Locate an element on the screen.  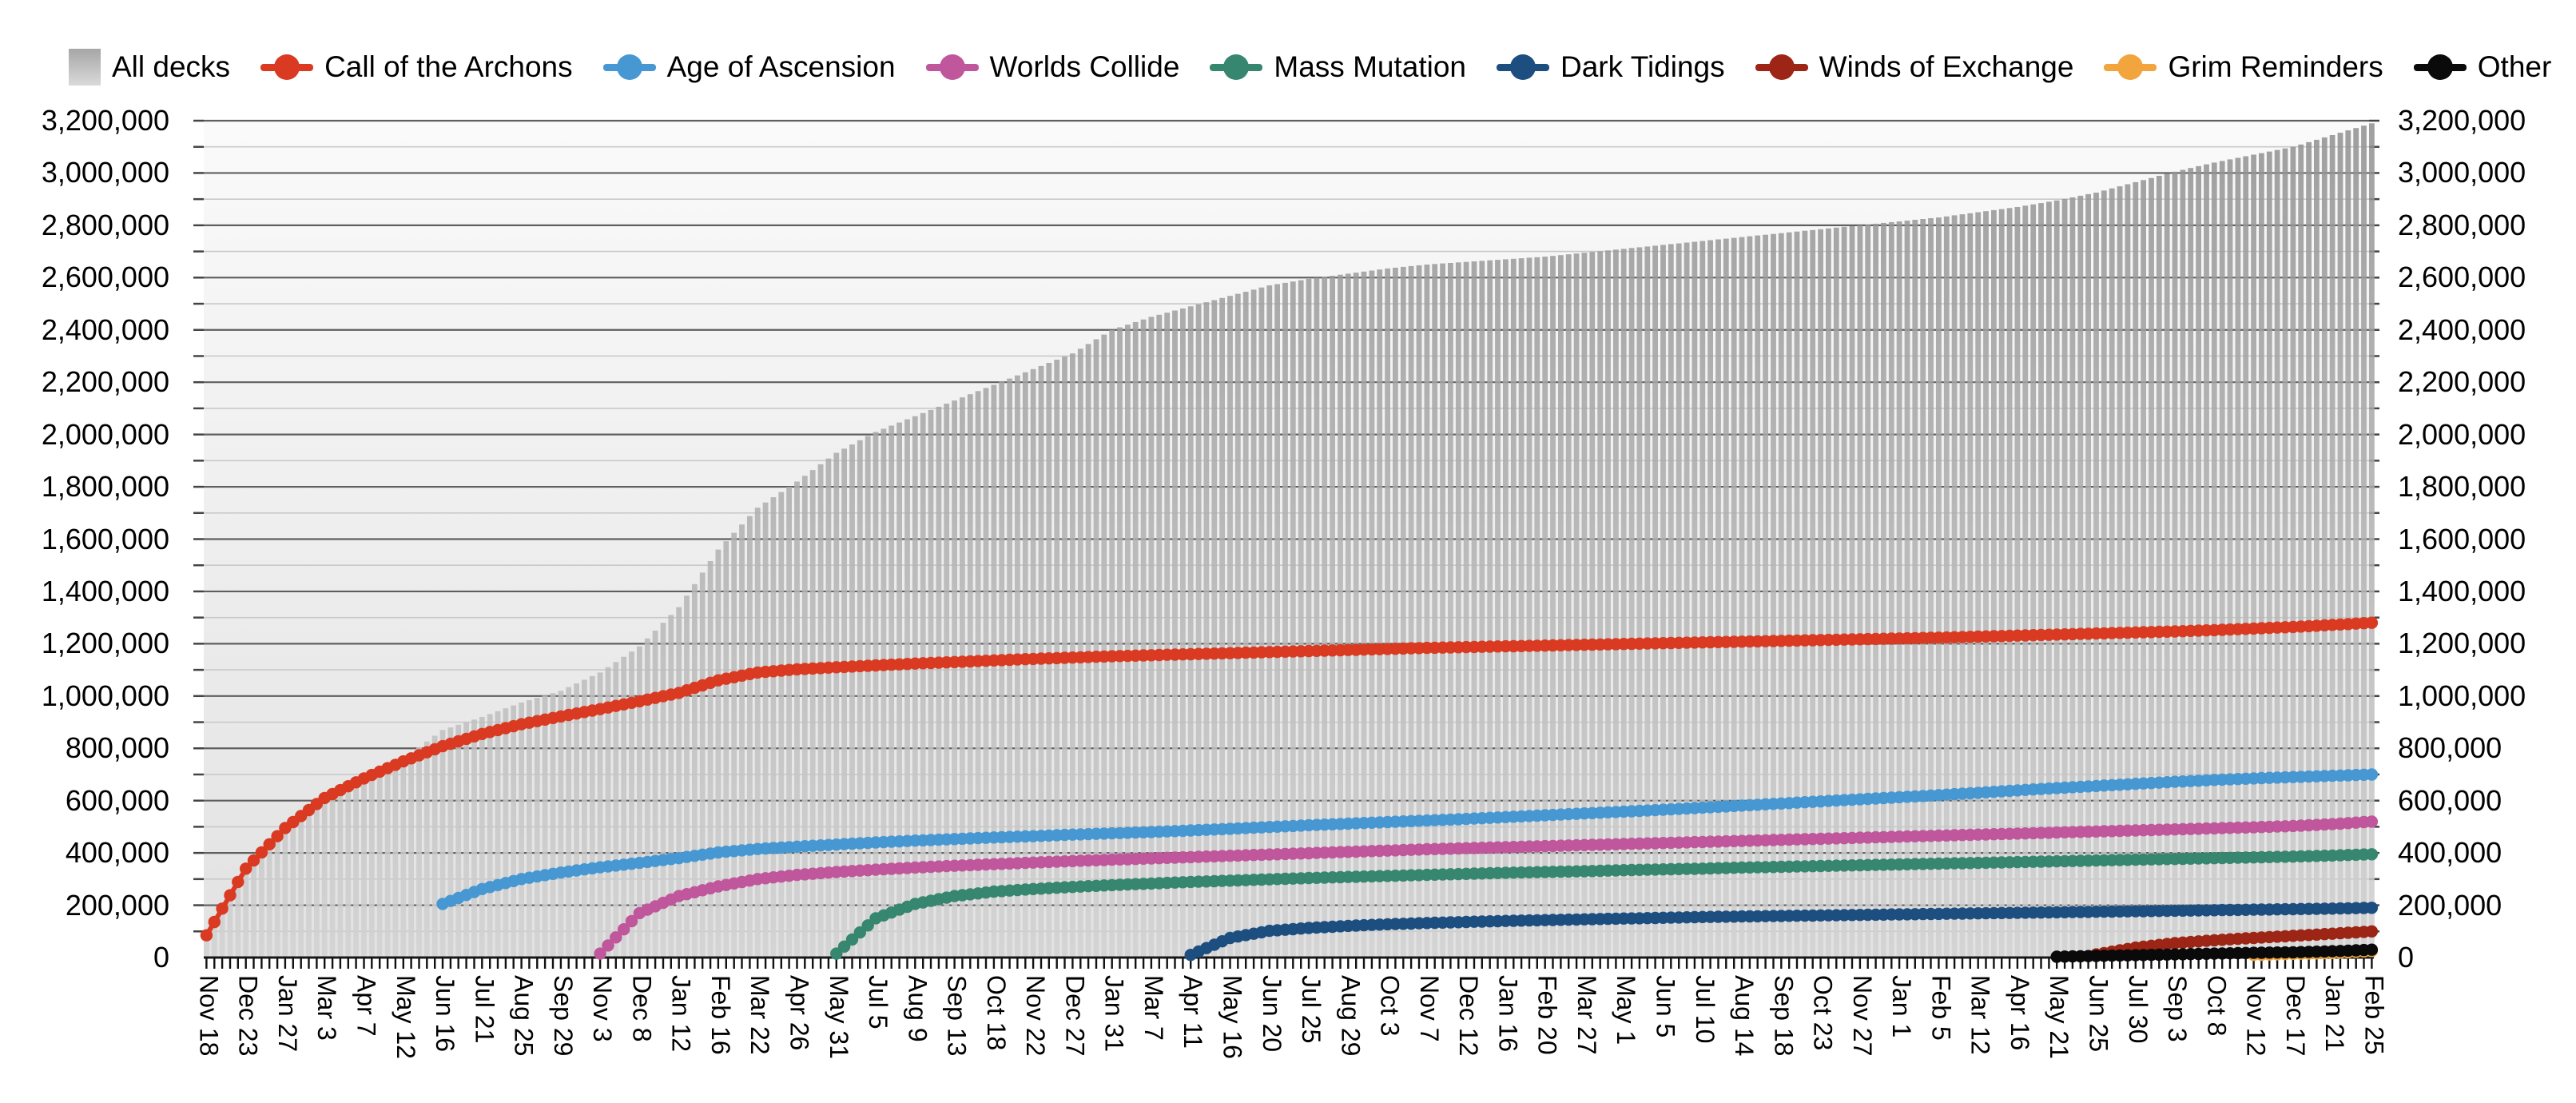
legend-label: Worlds Collide is located at coordinates (1084, 66).